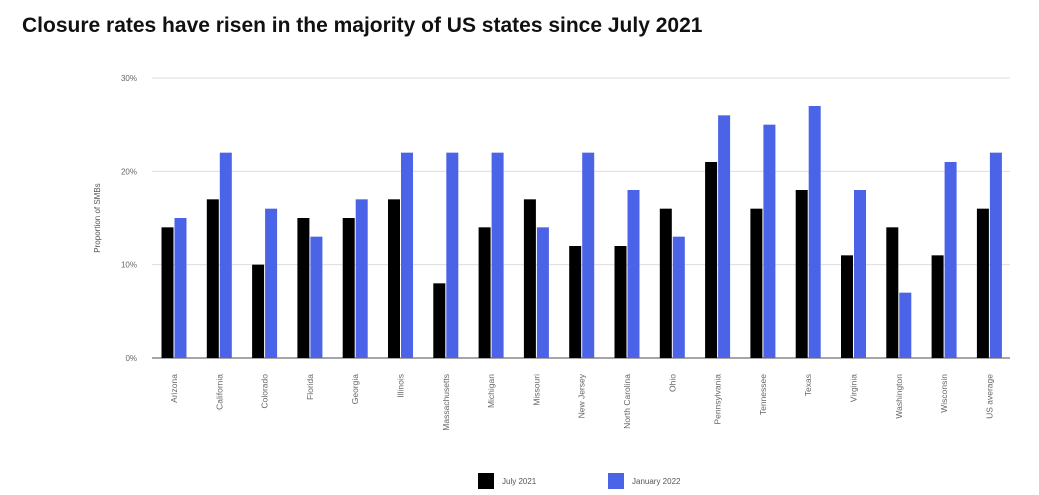 This screenshot has width=1039, height=495. Describe the element at coordinates (310, 387) in the screenshot. I see `x-tick-label: Florida` at that location.